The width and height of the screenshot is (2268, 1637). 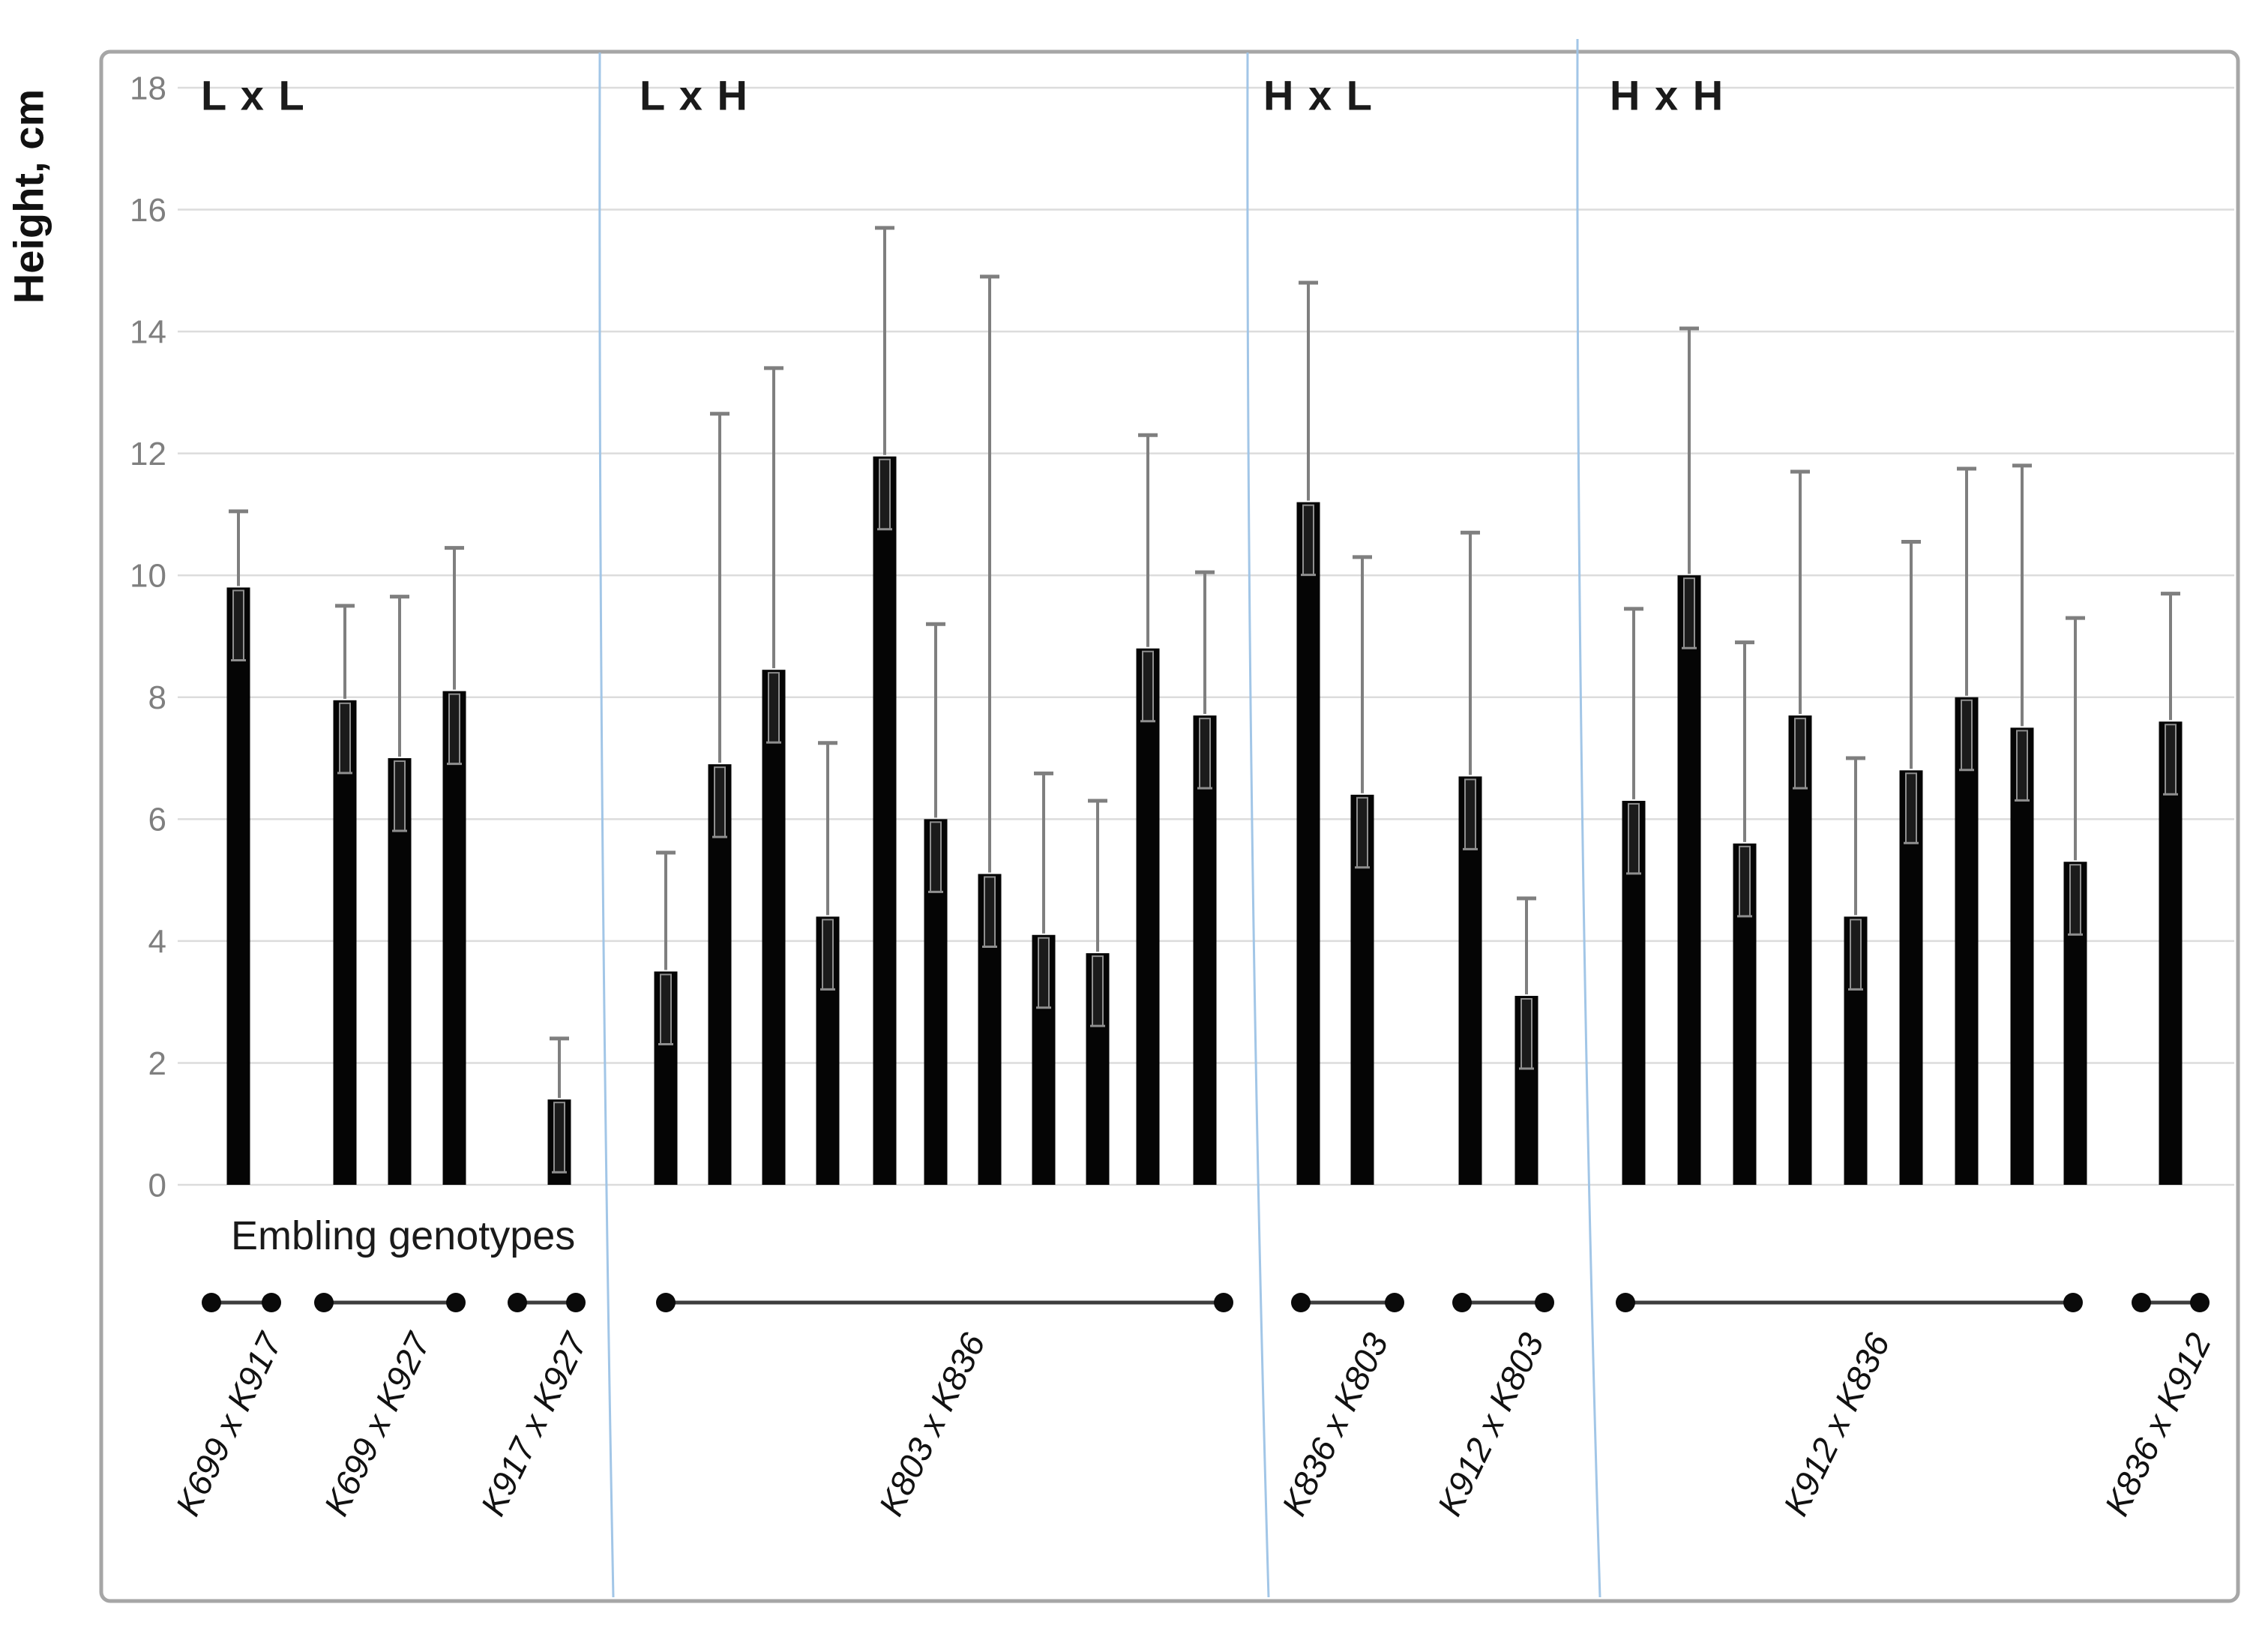 I want to click on y-tick-label: 2, so click(x=157, y=1063).